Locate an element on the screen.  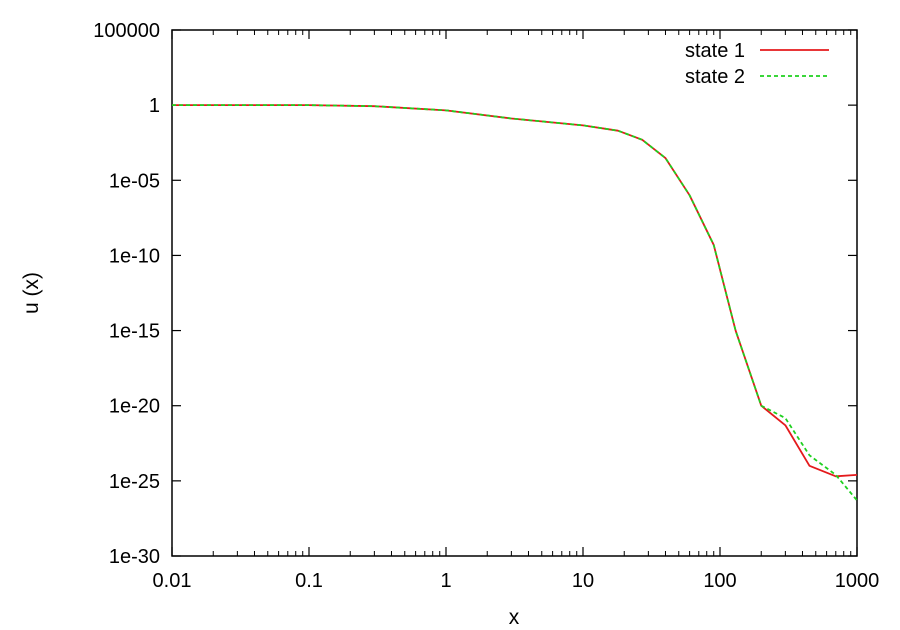
y-tick-label: 1e-30 is located at coordinates (134, 557).